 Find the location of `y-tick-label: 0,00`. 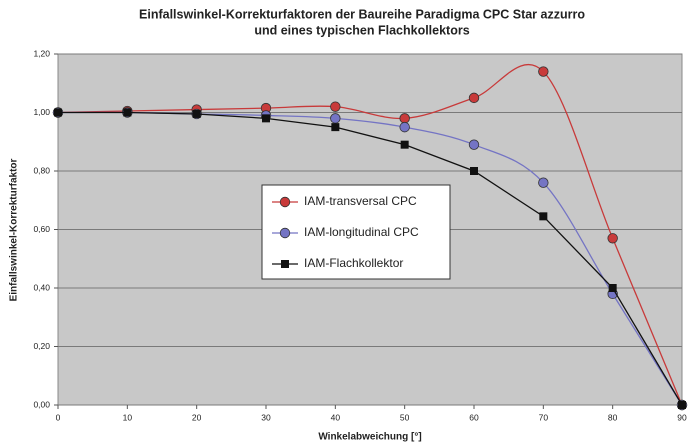

y-tick-label: 0,00 is located at coordinates (41, 404).